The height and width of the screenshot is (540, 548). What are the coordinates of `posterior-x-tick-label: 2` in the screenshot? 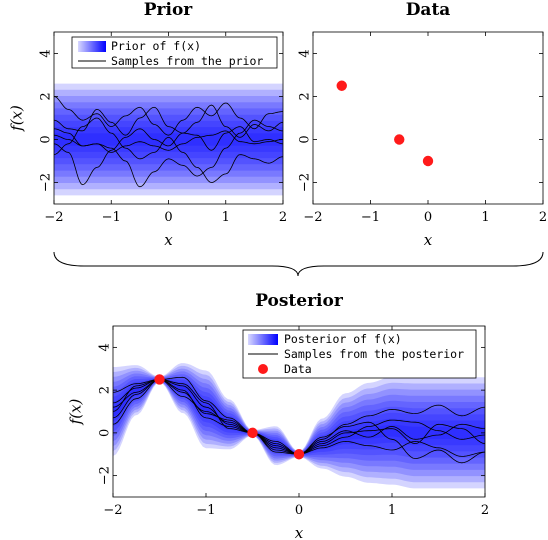 It's located at (485, 510).